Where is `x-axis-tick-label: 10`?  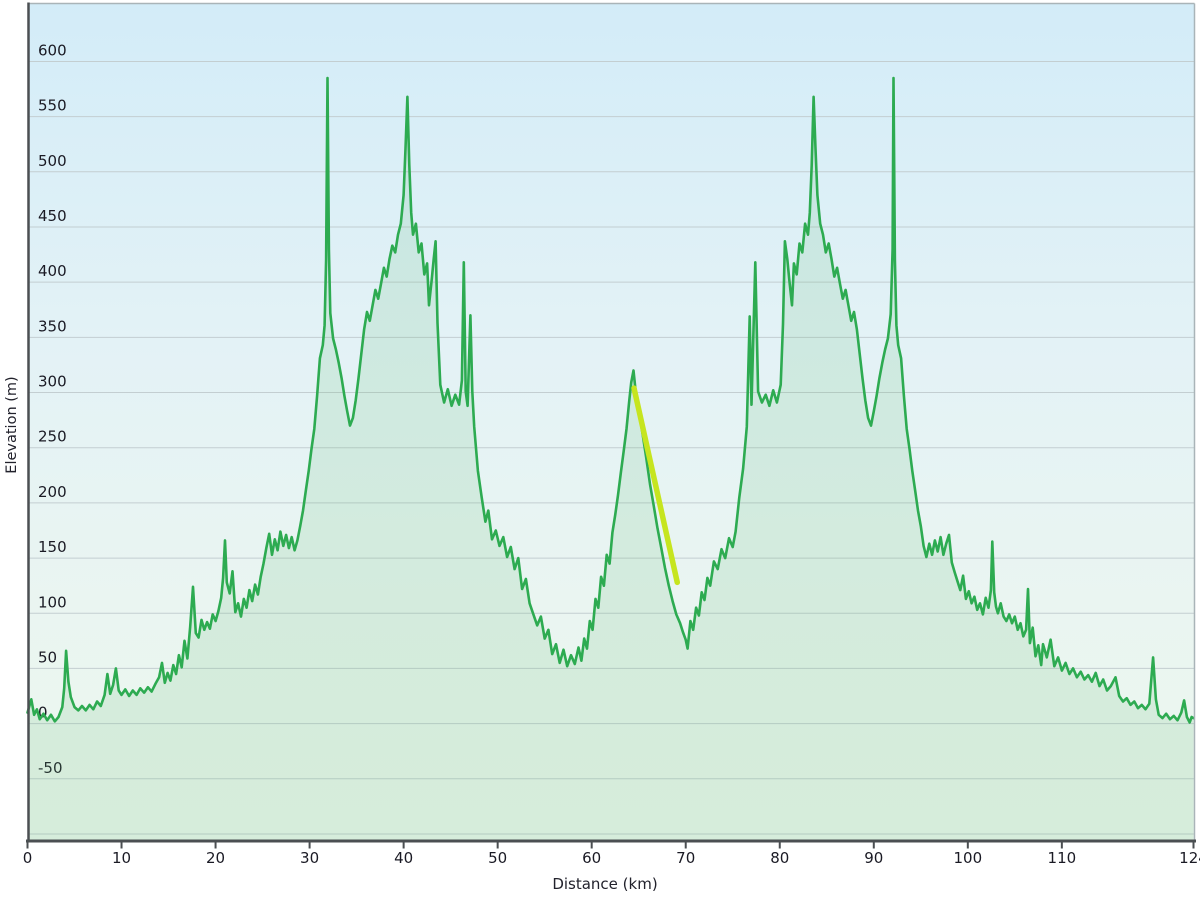
x-axis-tick-label: 10 is located at coordinates (121, 858).